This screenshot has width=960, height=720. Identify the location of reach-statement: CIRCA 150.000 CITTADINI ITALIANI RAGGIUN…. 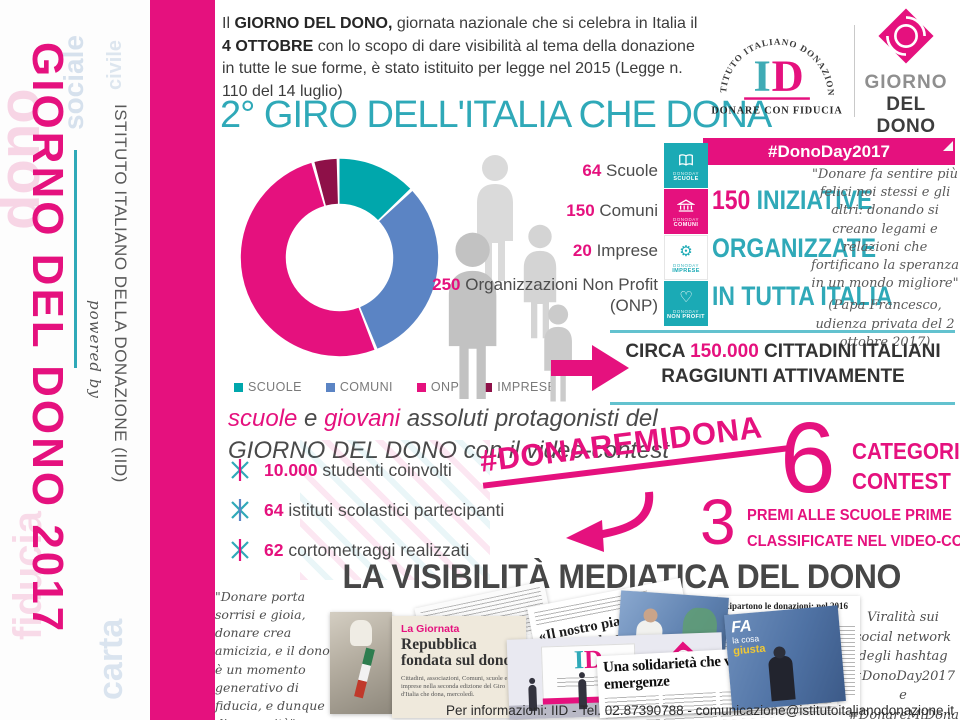
(783, 364).